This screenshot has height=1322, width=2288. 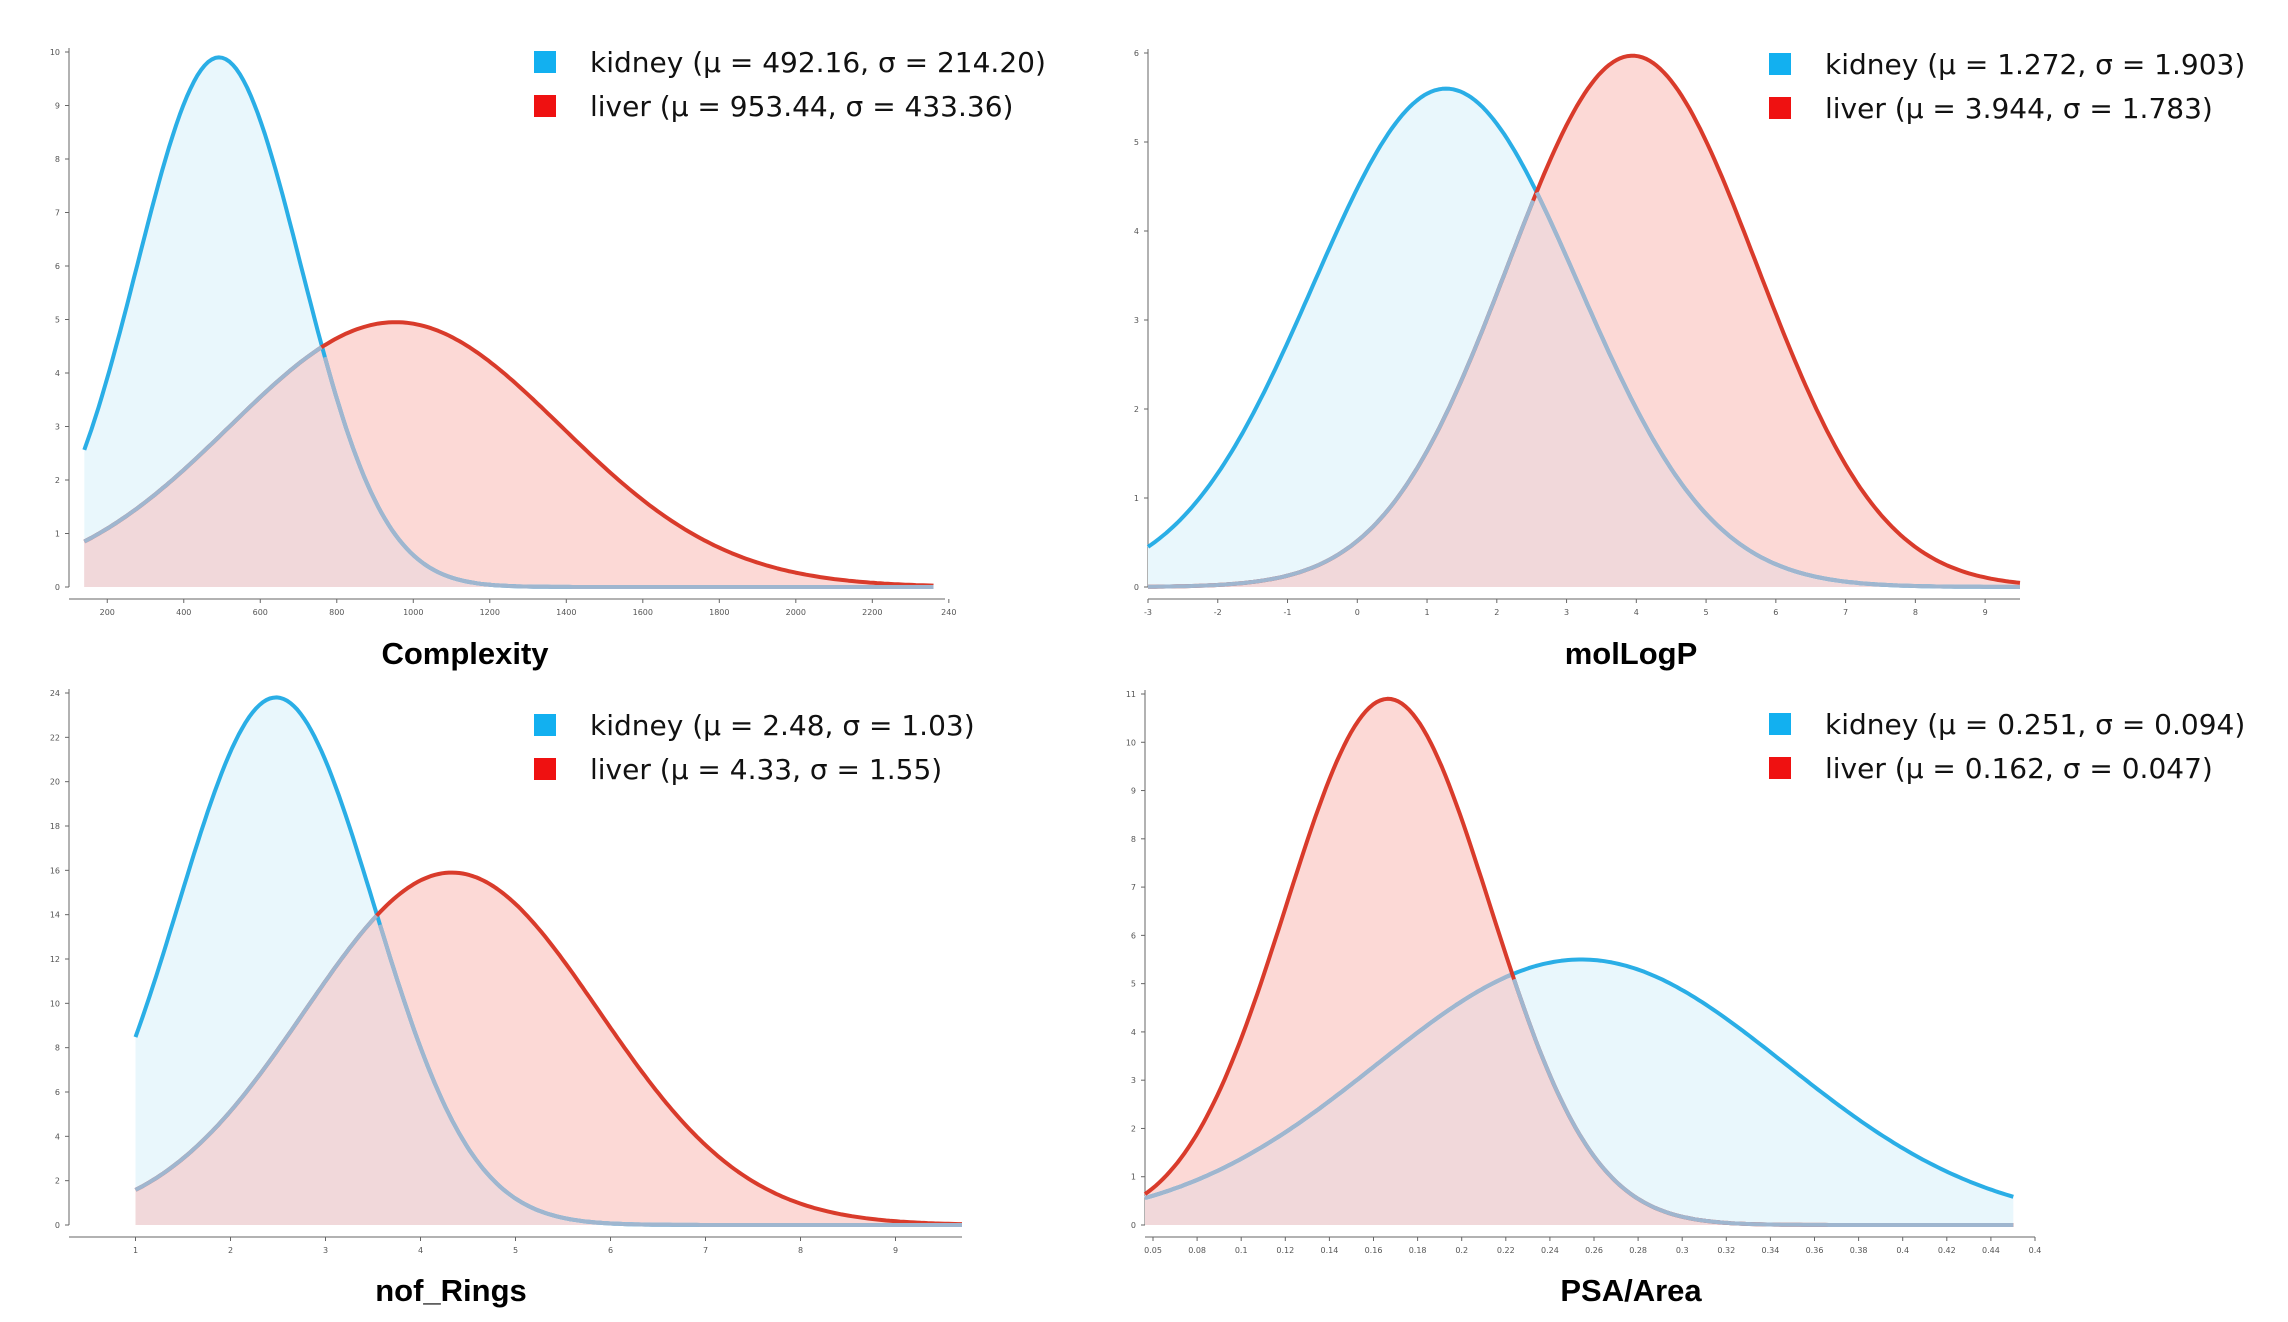 What do you see at coordinates (1726, 1250) in the screenshot?
I see `x-tick-label: 0.32` at bounding box center [1726, 1250].